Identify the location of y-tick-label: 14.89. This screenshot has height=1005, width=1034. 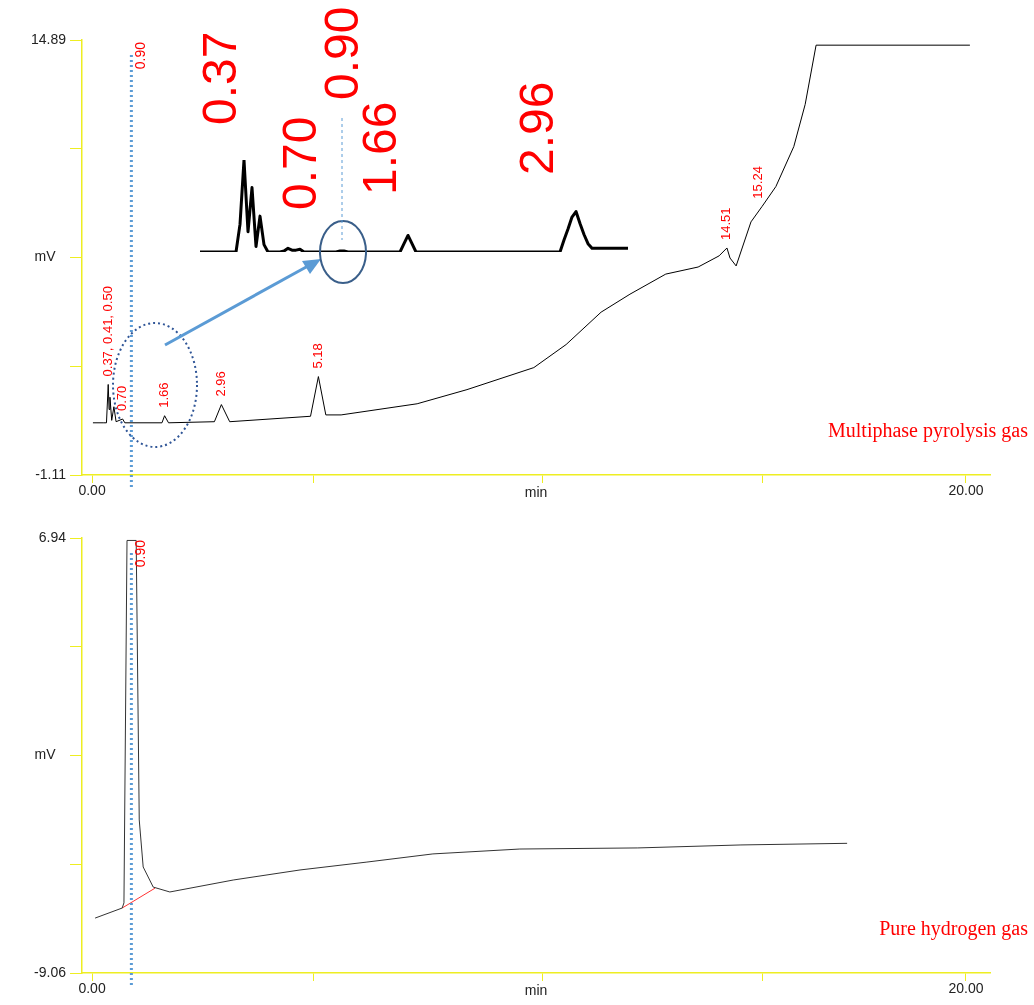
(48, 38).